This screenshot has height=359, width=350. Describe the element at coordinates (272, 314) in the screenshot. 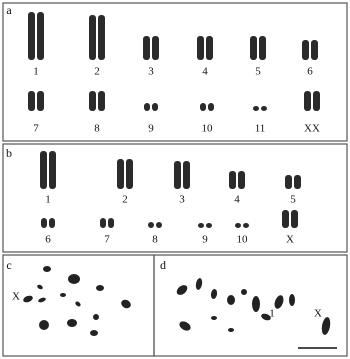

I see `chromosome-marker: 1` at that location.